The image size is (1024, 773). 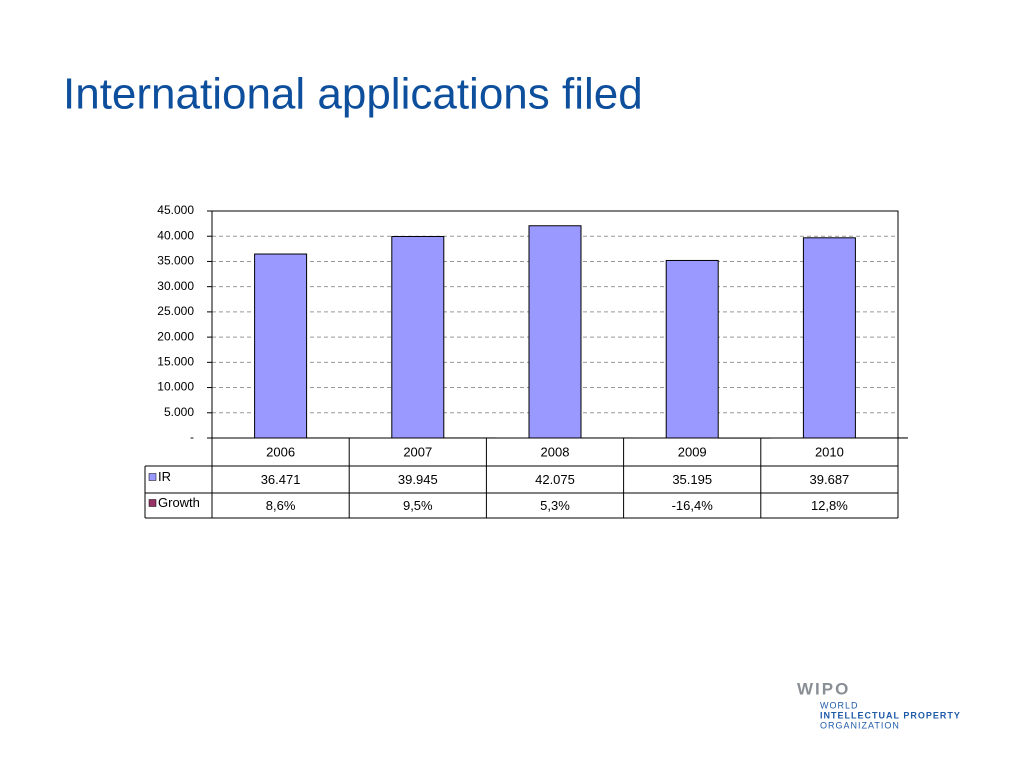 I want to click on table-value: 8,6%, so click(x=281, y=505).